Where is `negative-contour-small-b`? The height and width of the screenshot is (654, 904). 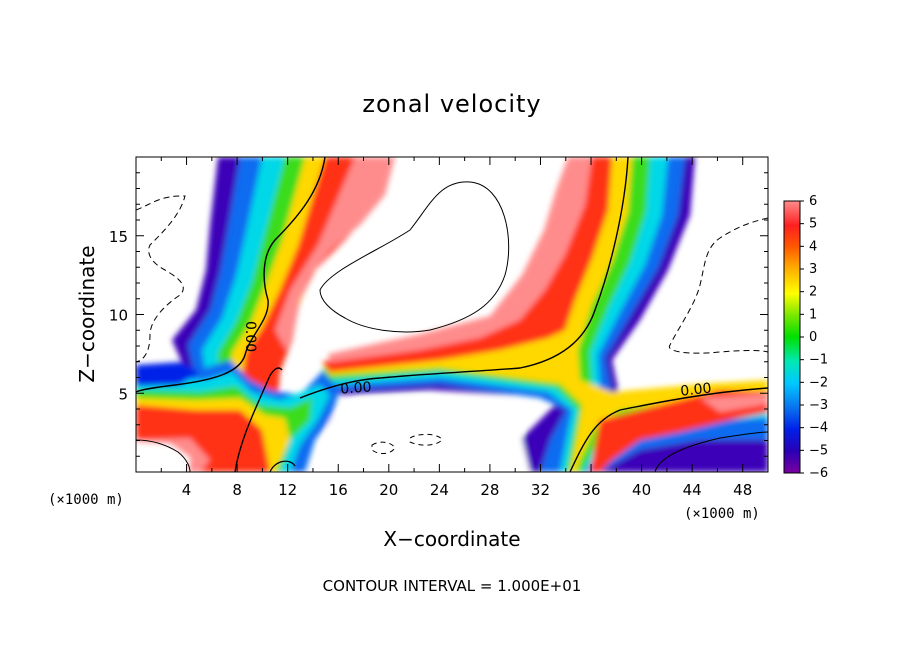 negative-contour-small-b is located at coordinates (426, 439).